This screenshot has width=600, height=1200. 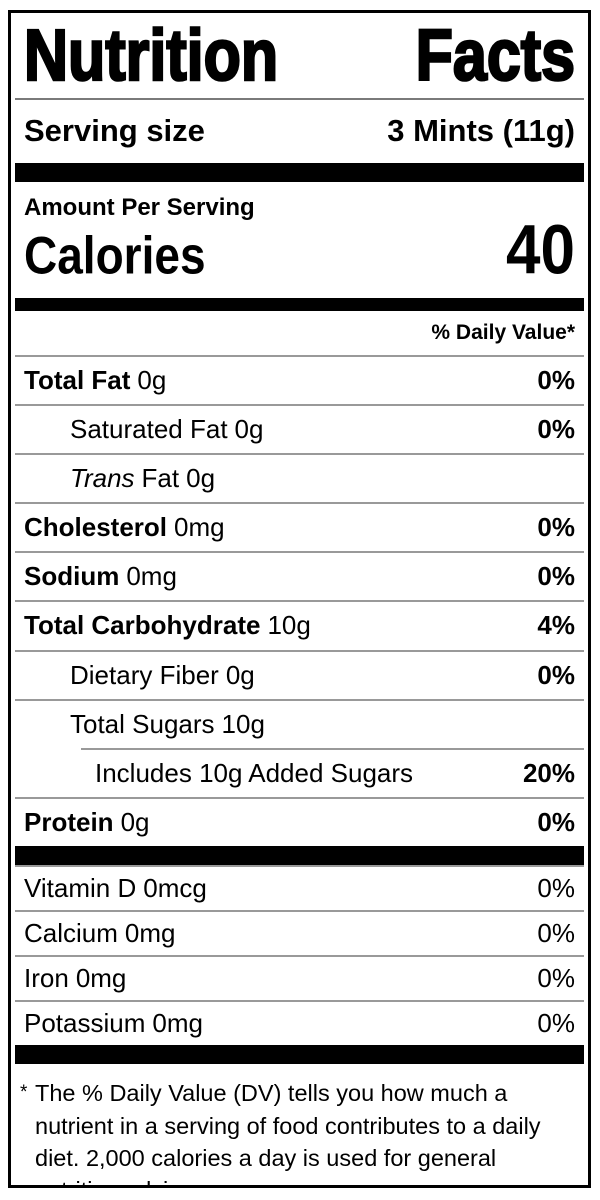 What do you see at coordinates (144, 674) in the screenshot?
I see `nutrient-name: Dietary Fiber` at bounding box center [144, 674].